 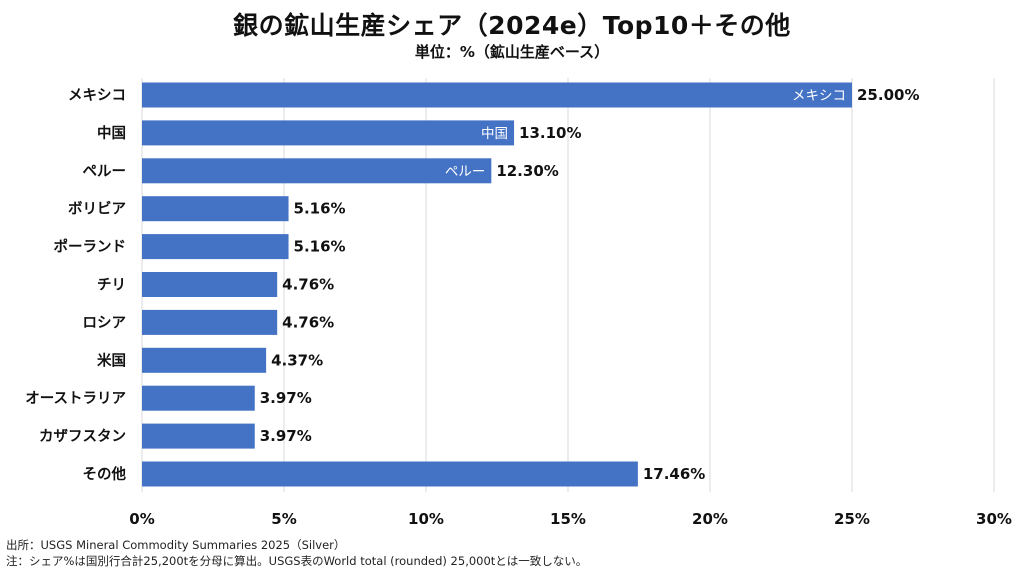 I want to click on value-label: 4.37%, so click(x=297, y=360).